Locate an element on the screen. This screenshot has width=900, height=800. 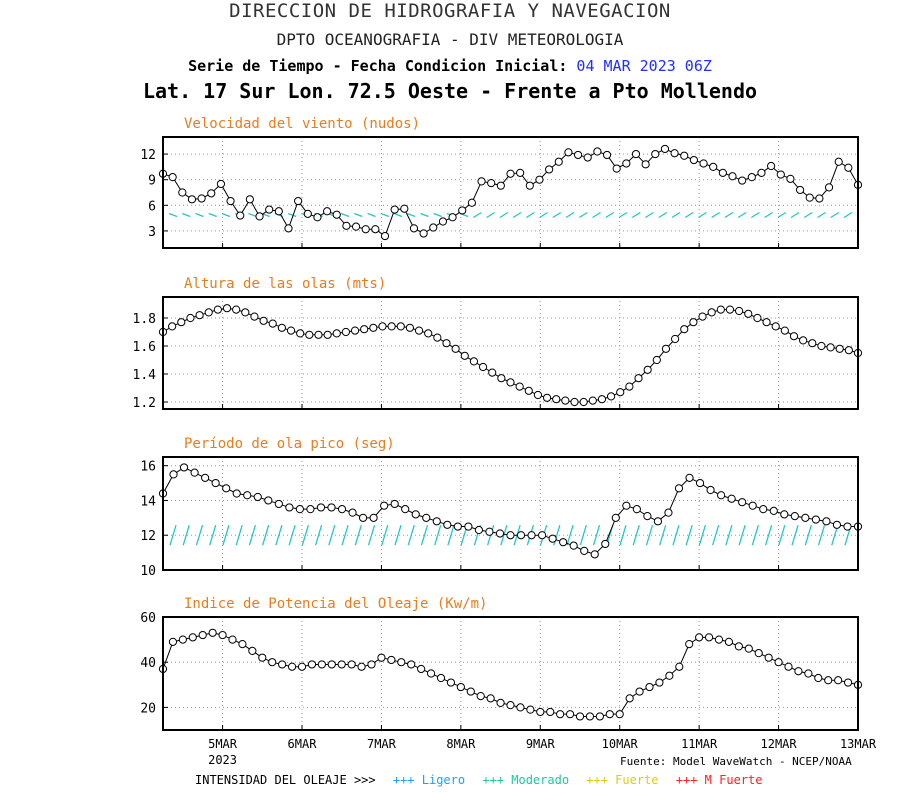
x-tick-label: 6MAR is located at coordinates (303, 744).